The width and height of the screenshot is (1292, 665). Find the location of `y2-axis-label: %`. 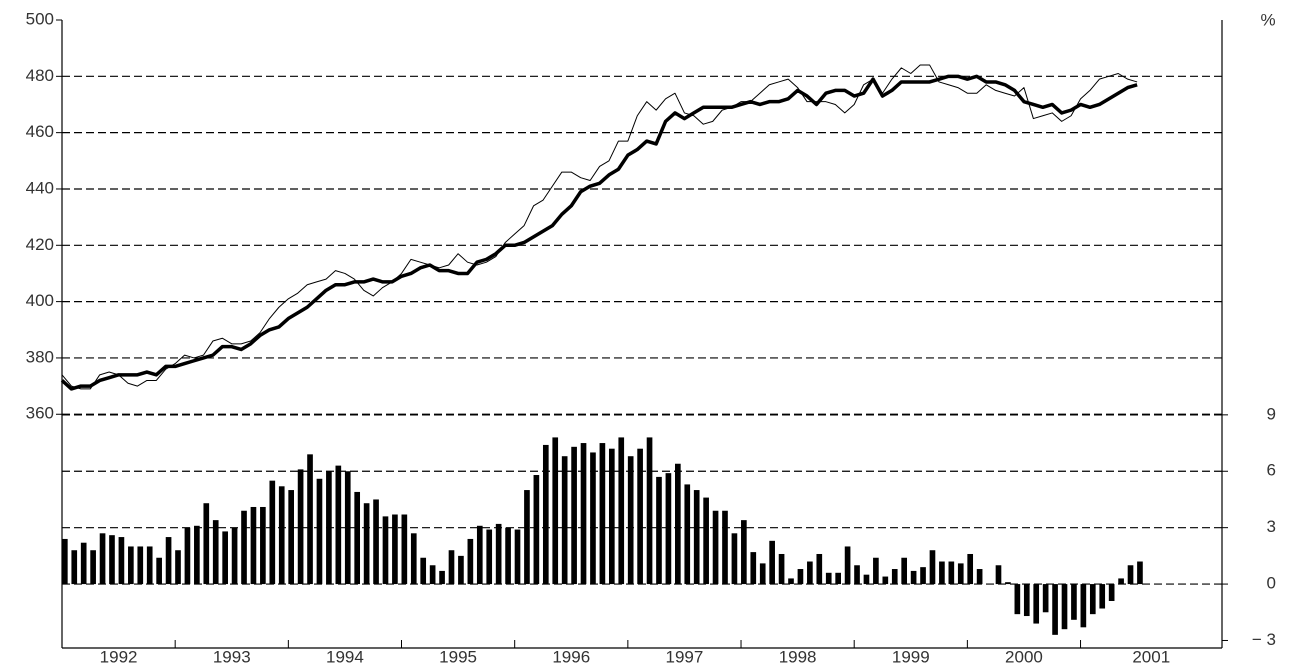

y2-axis-label: % is located at coordinates (1267, 19).